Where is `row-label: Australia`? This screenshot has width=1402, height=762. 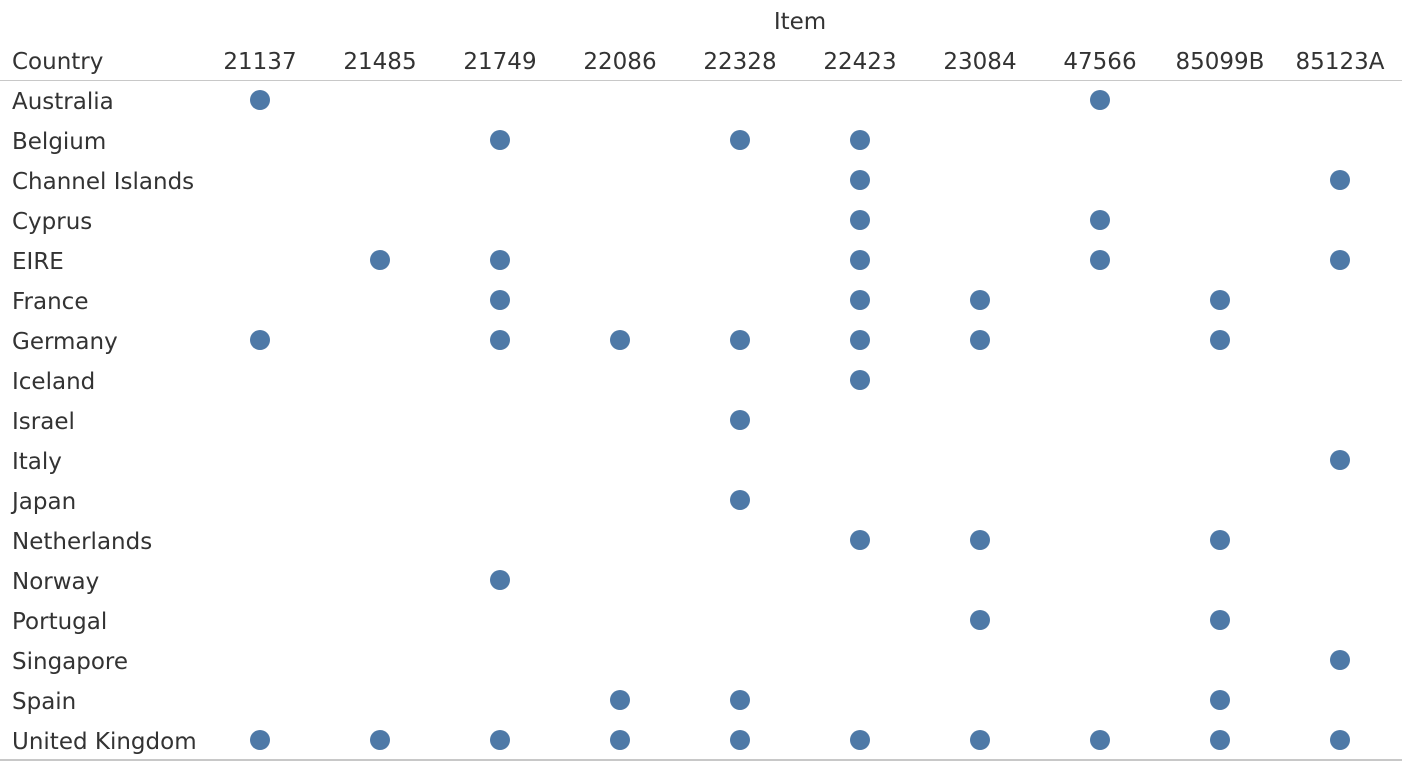 row-label: Australia is located at coordinates (63, 102).